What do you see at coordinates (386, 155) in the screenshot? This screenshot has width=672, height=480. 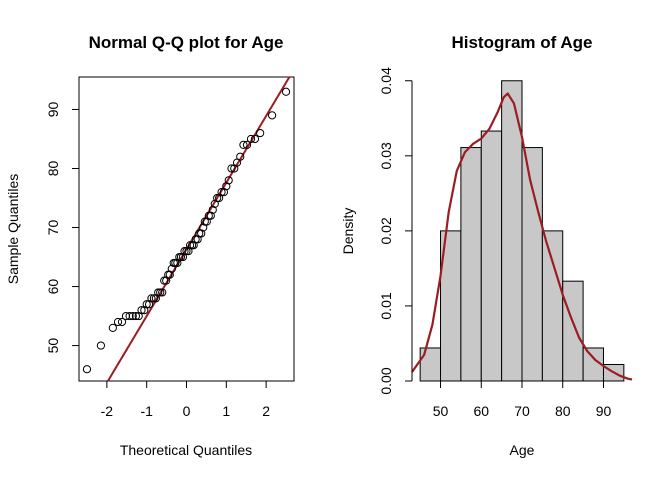 I see `histogram-y-tick-label: 0.03` at bounding box center [386, 155].